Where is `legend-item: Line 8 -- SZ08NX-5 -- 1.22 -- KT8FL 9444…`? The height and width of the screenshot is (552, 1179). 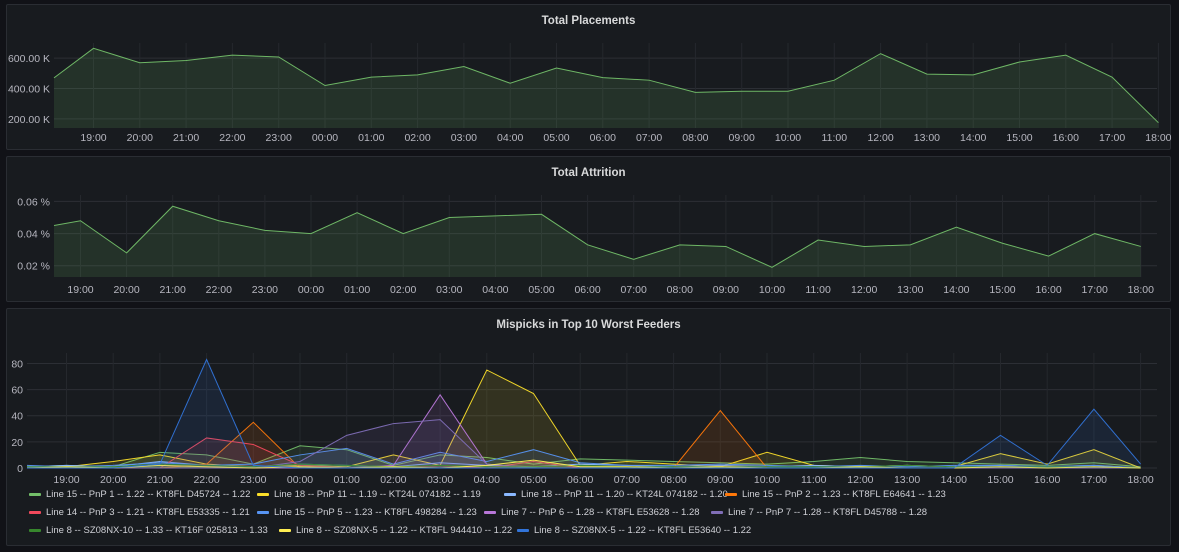 legend-item: Line 8 -- SZ08NX-5 -- 1.22 -- KT8FL 9444… is located at coordinates (395, 530).